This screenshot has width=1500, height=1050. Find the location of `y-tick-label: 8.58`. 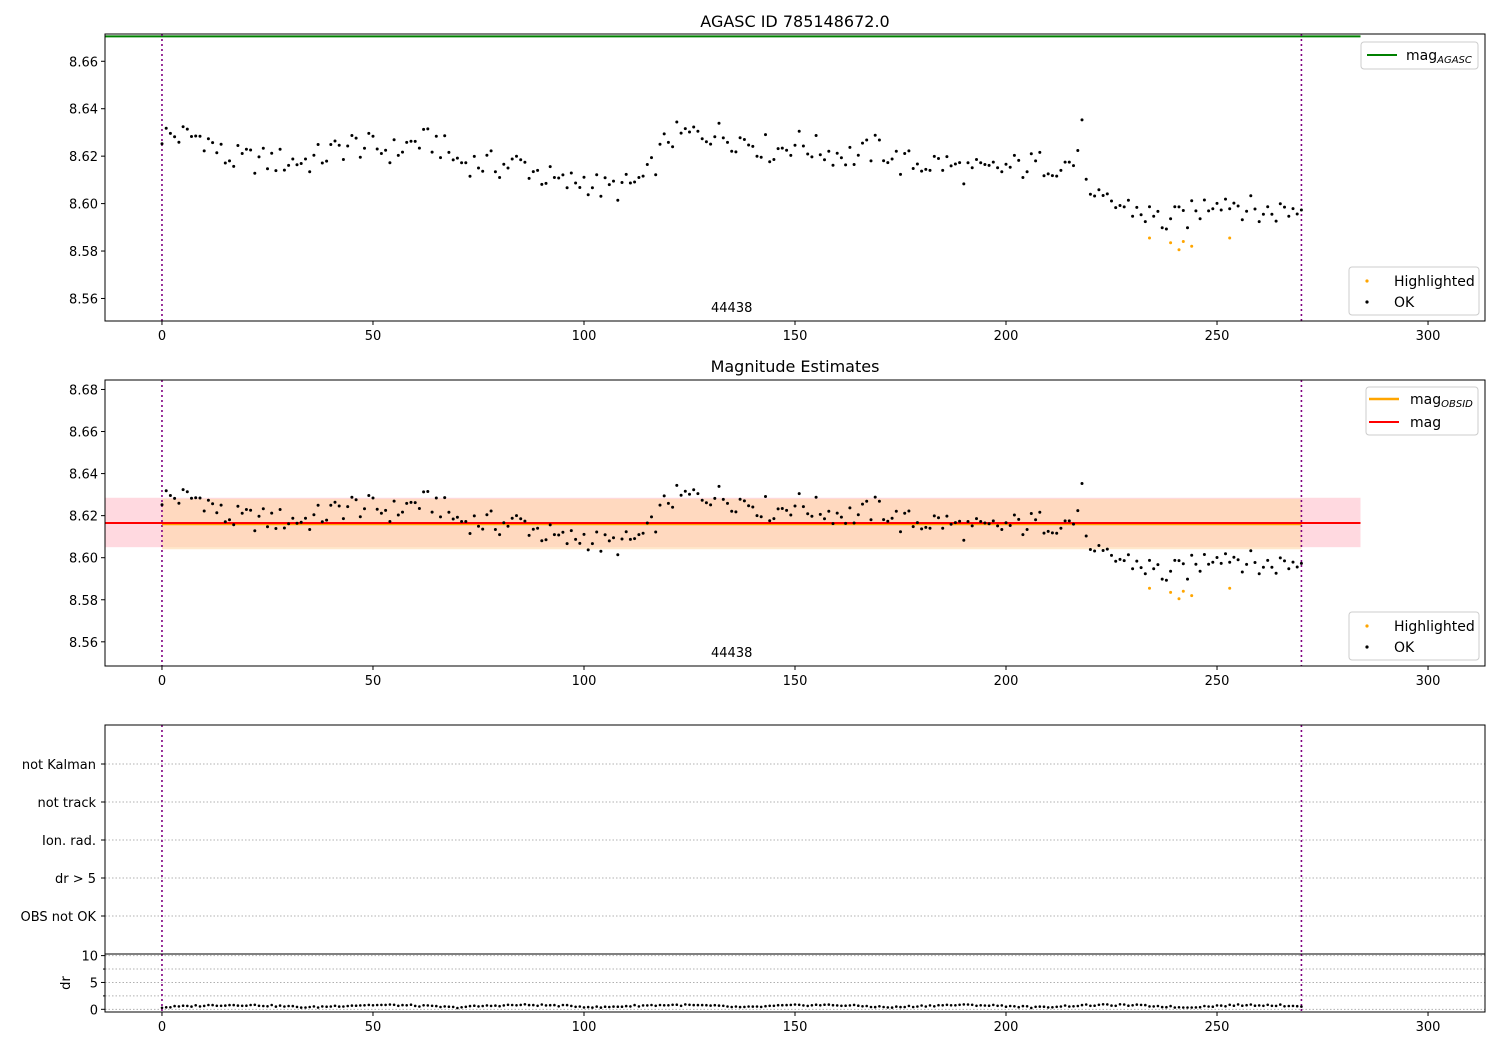

y-tick-label: 8.58 is located at coordinates (83, 601).